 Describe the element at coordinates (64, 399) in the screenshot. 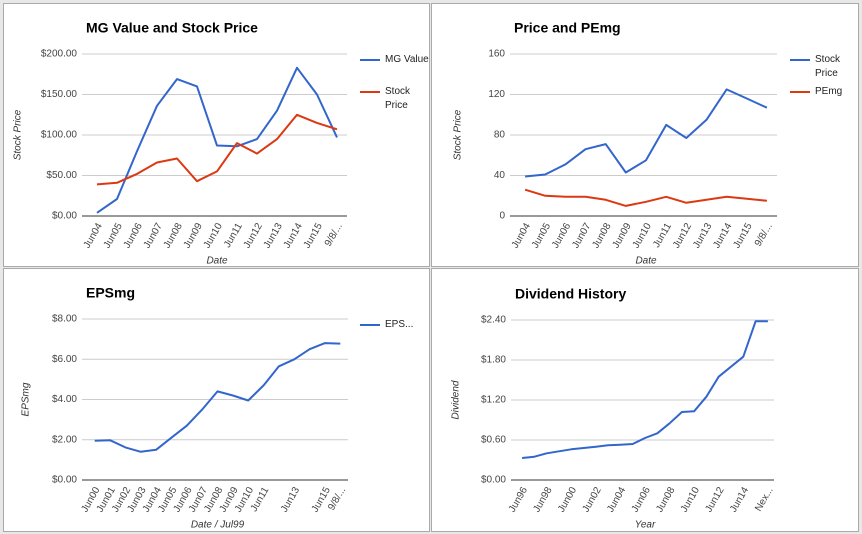

I see `y-tick-label: $4.00` at that location.